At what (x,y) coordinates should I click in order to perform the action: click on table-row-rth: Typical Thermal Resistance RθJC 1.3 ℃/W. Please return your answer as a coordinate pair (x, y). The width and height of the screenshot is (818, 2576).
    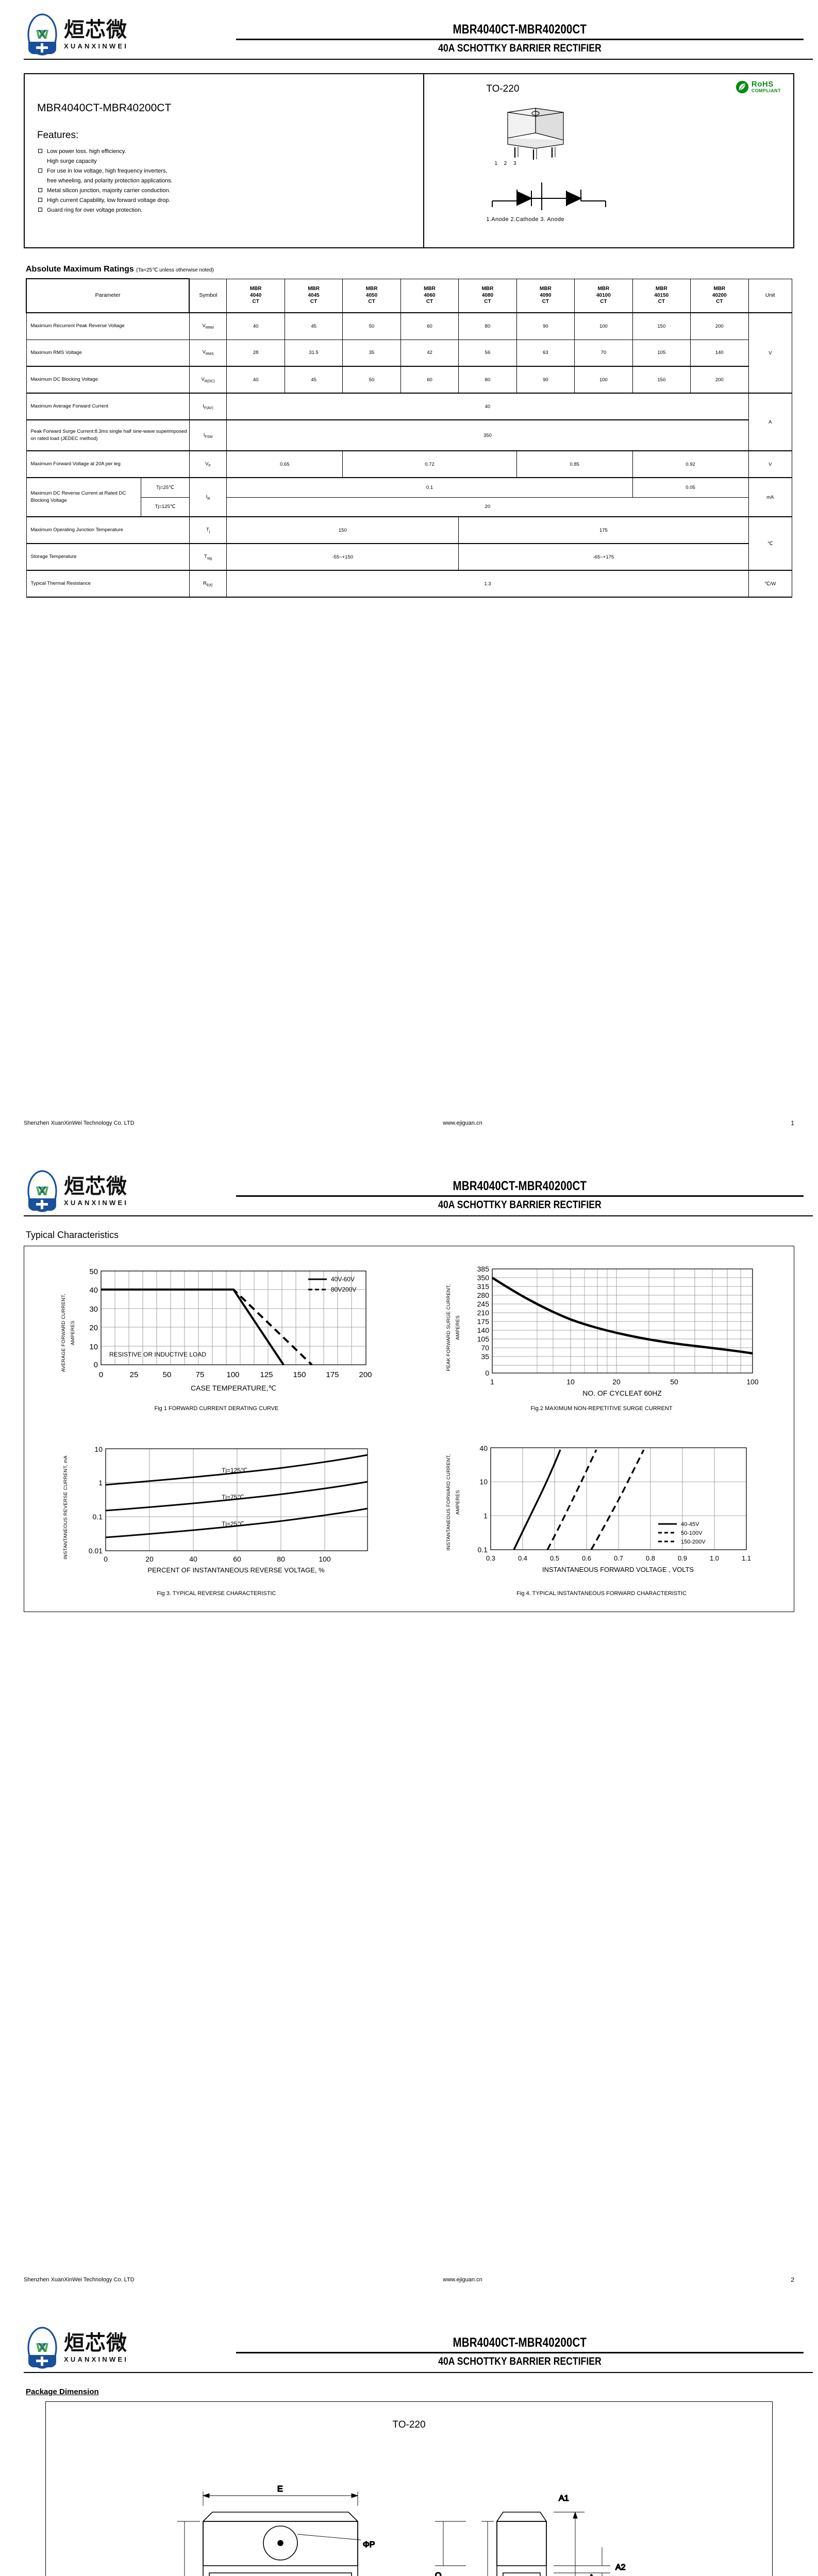
    Looking at the image, I should click on (409, 584).